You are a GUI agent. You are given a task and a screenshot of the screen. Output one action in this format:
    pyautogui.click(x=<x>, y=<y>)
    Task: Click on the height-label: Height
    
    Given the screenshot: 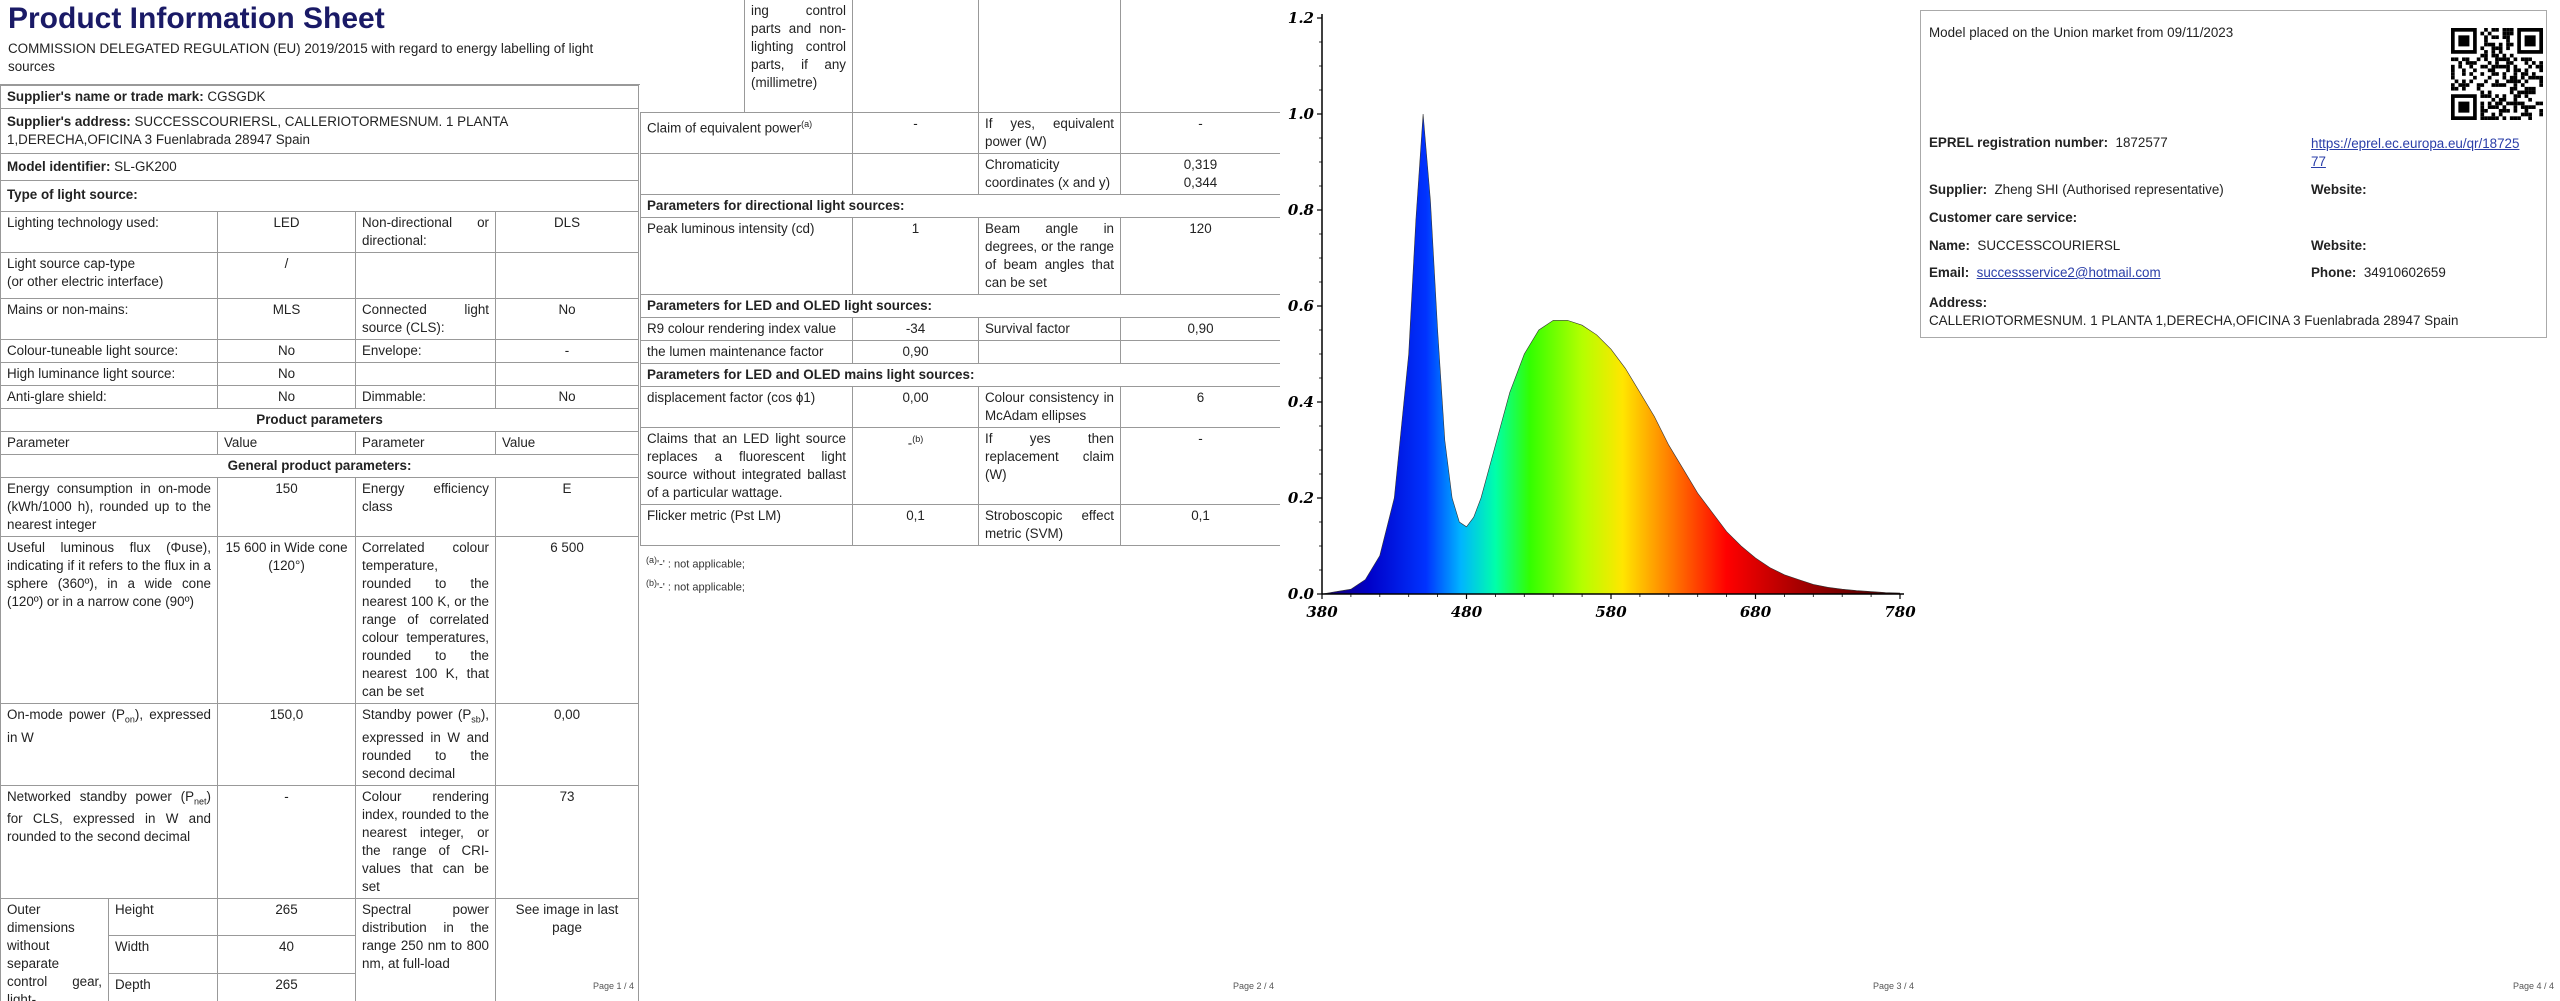 What is the action you would take?
    pyautogui.click(x=163, y=917)
    